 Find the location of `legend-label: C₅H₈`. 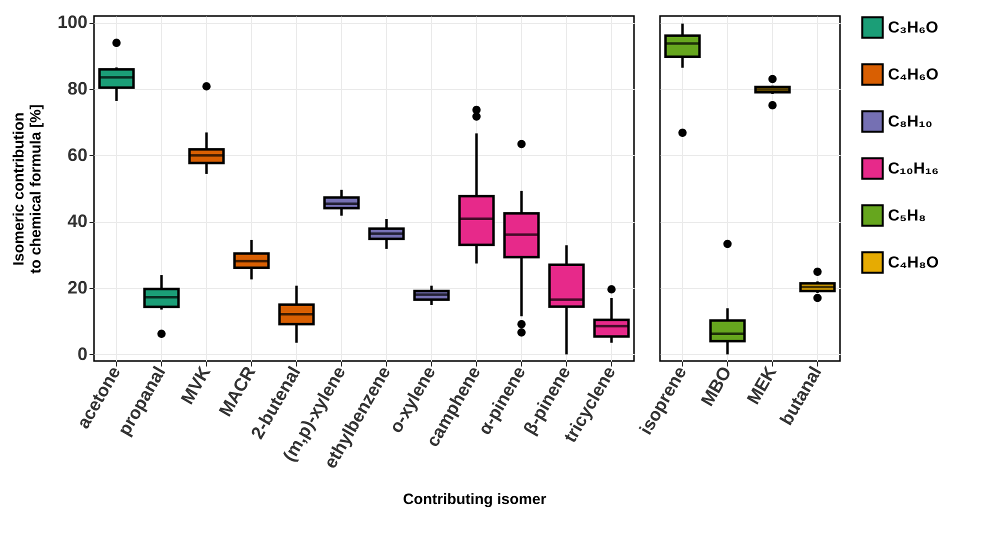

legend-label: C₅H₈ is located at coordinates (907, 216).